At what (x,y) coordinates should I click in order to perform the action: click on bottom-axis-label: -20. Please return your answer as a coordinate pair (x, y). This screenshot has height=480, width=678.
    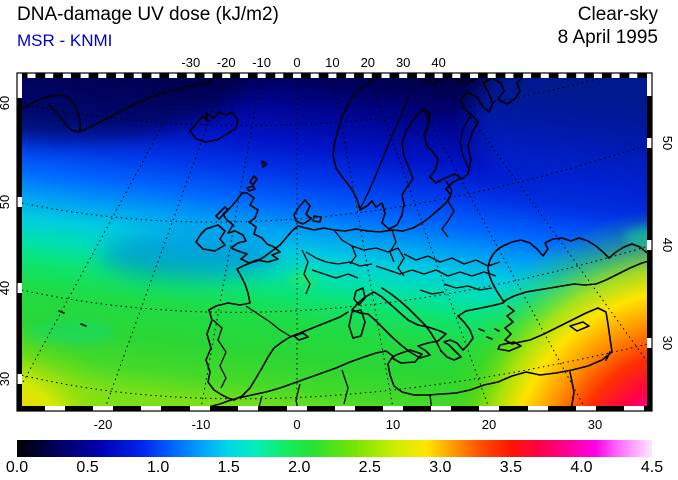
    Looking at the image, I should click on (103, 424).